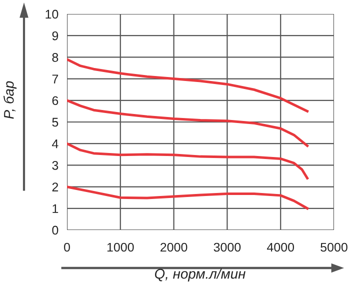 This screenshot has width=349, height=289. I want to click on y-tick-label: 1, so click(55, 208).